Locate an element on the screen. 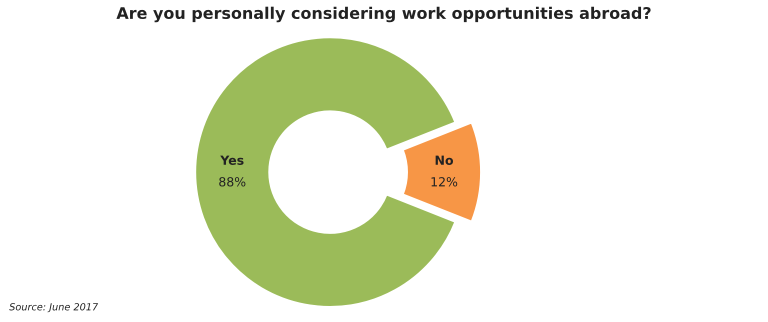  data-label: 88% is located at coordinates (232, 182).